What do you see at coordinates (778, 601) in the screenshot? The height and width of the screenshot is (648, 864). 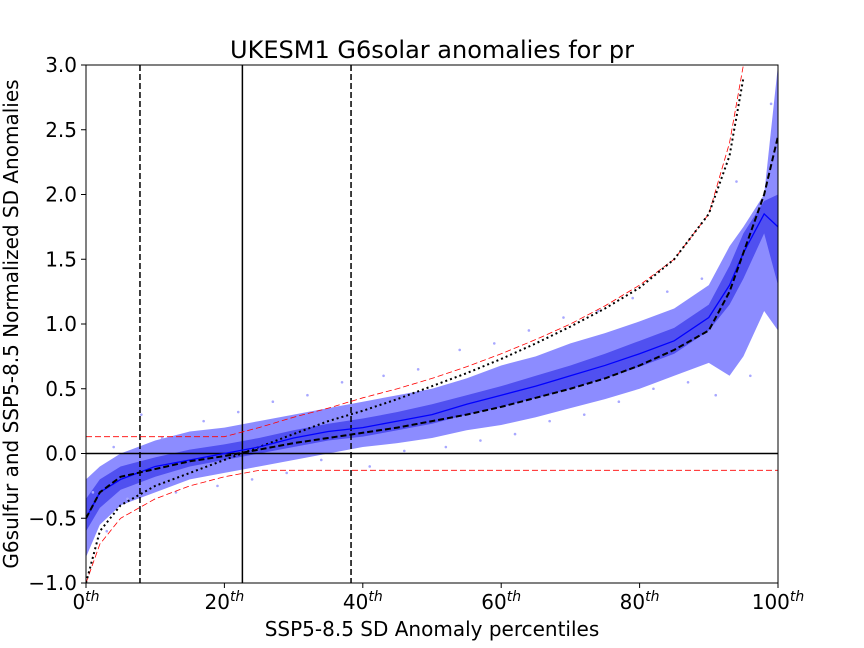 I see `x-tick-label: 100th` at bounding box center [778, 601].